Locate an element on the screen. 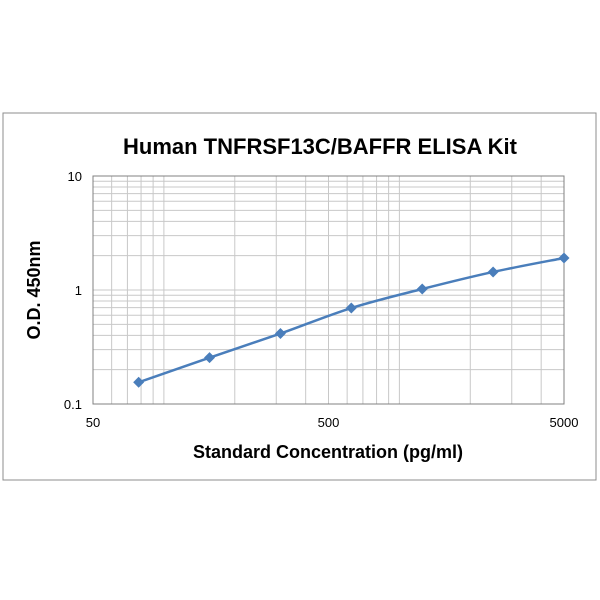 The image size is (600, 600). chart-title: Human TNFRSF13C/BAFFR ELISA Kit is located at coordinates (320, 146).